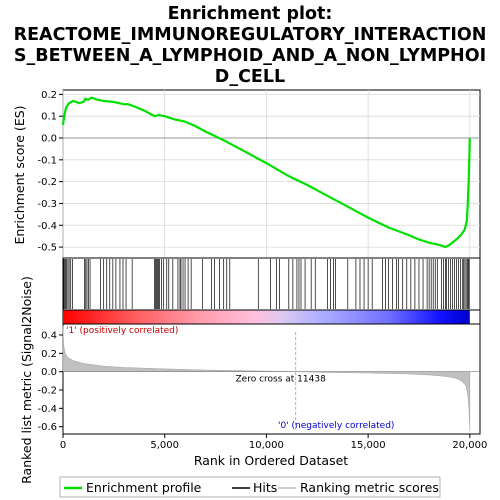 The height and width of the screenshot is (500, 500). I want to click on x-axis: 0 5,000 10,000 15,000 20,000, so click(273, 442).